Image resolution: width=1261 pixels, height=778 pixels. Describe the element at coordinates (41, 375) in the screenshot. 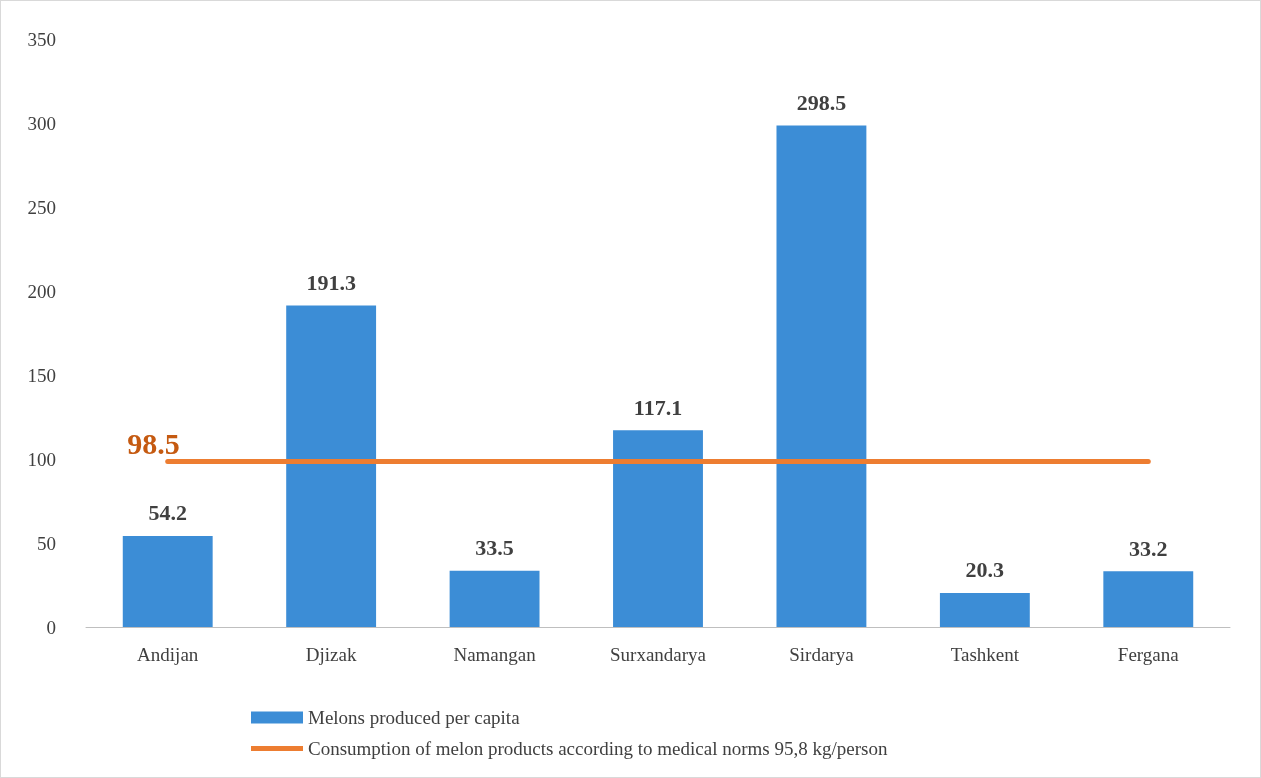

I see `y-tick-label: 150` at that location.